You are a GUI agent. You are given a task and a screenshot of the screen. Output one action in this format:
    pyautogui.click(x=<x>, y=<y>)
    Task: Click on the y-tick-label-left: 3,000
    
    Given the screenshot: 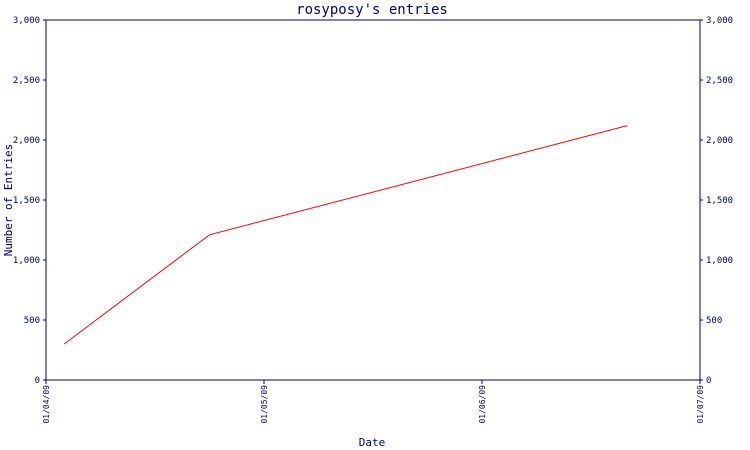 What is the action you would take?
    pyautogui.click(x=26, y=21)
    